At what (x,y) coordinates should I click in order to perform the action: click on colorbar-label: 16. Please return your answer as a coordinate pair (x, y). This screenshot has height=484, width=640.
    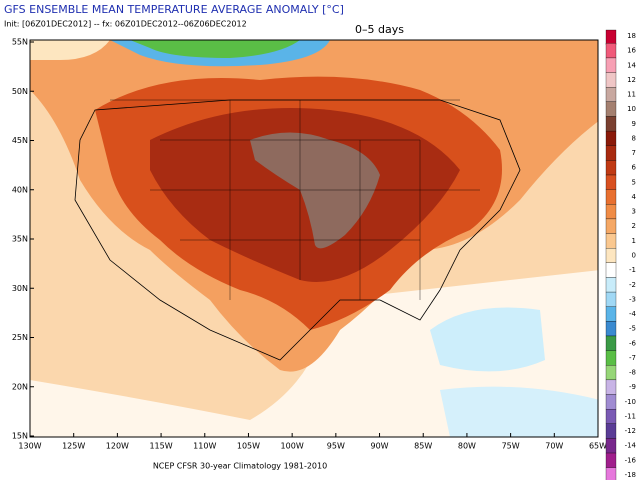
    Looking at the image, I should click on (631, 51).